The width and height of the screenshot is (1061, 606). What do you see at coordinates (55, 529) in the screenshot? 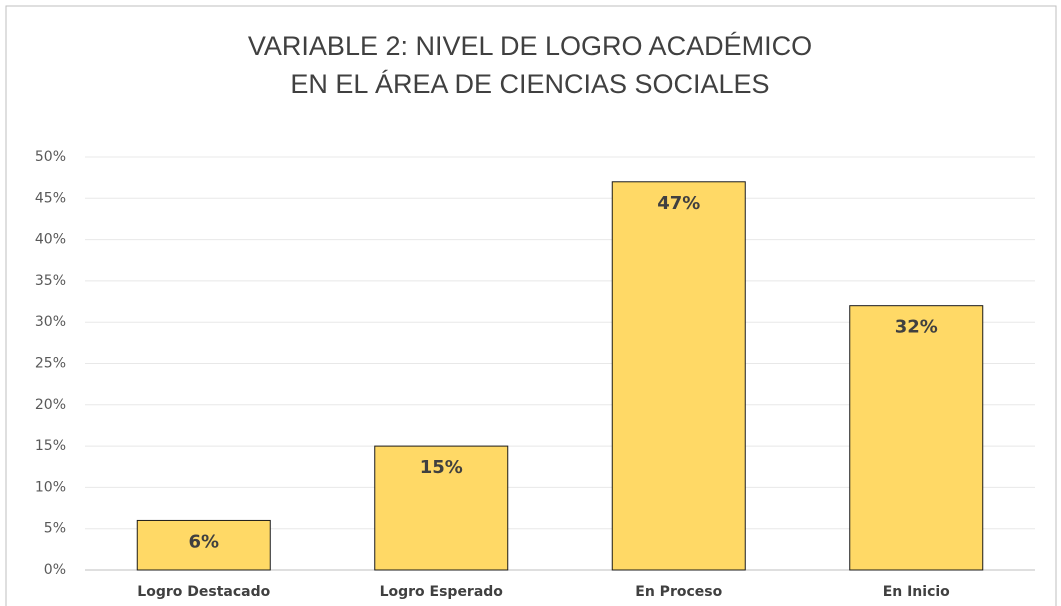
I see `y-tick-label: 5%` at bounding box center [55, 529].